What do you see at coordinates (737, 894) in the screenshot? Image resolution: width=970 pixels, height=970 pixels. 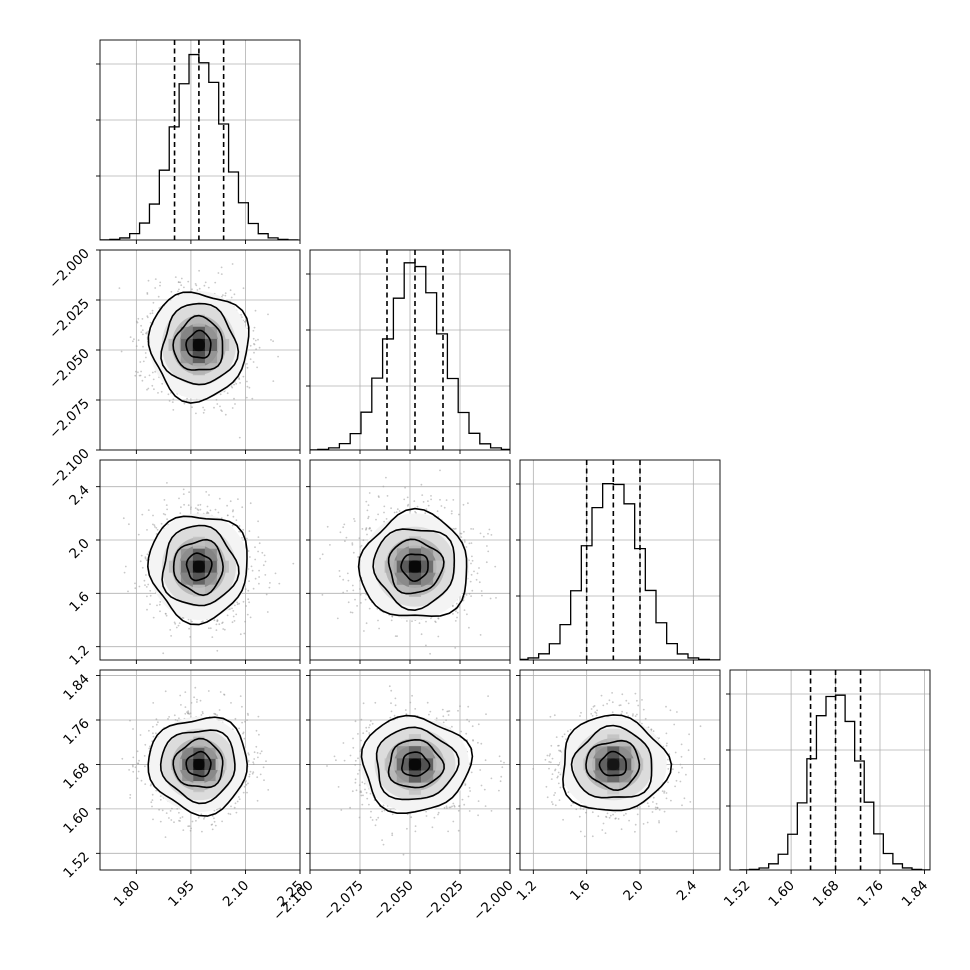 I see `x-tick-label-p3-0: 1.52` at bounding box center [737, 894].